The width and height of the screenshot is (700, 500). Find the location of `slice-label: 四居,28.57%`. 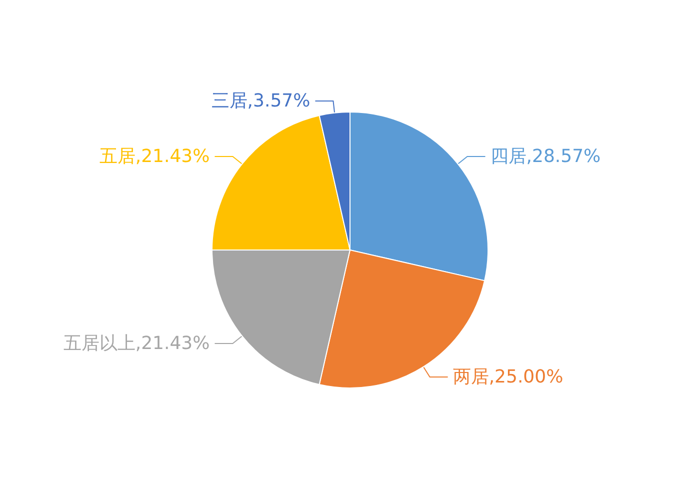

slice-label: 四居,28.57% is located at coordinates (545, 156).